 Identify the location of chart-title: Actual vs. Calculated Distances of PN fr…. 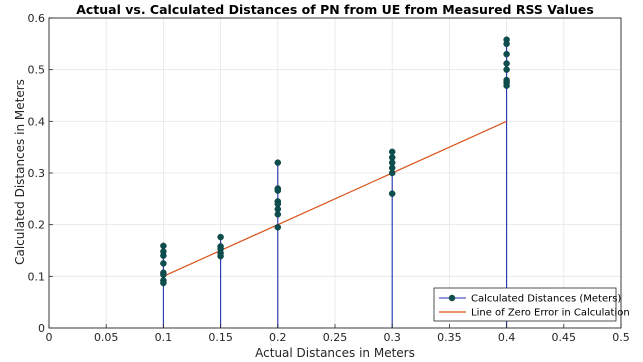
(335, 9).